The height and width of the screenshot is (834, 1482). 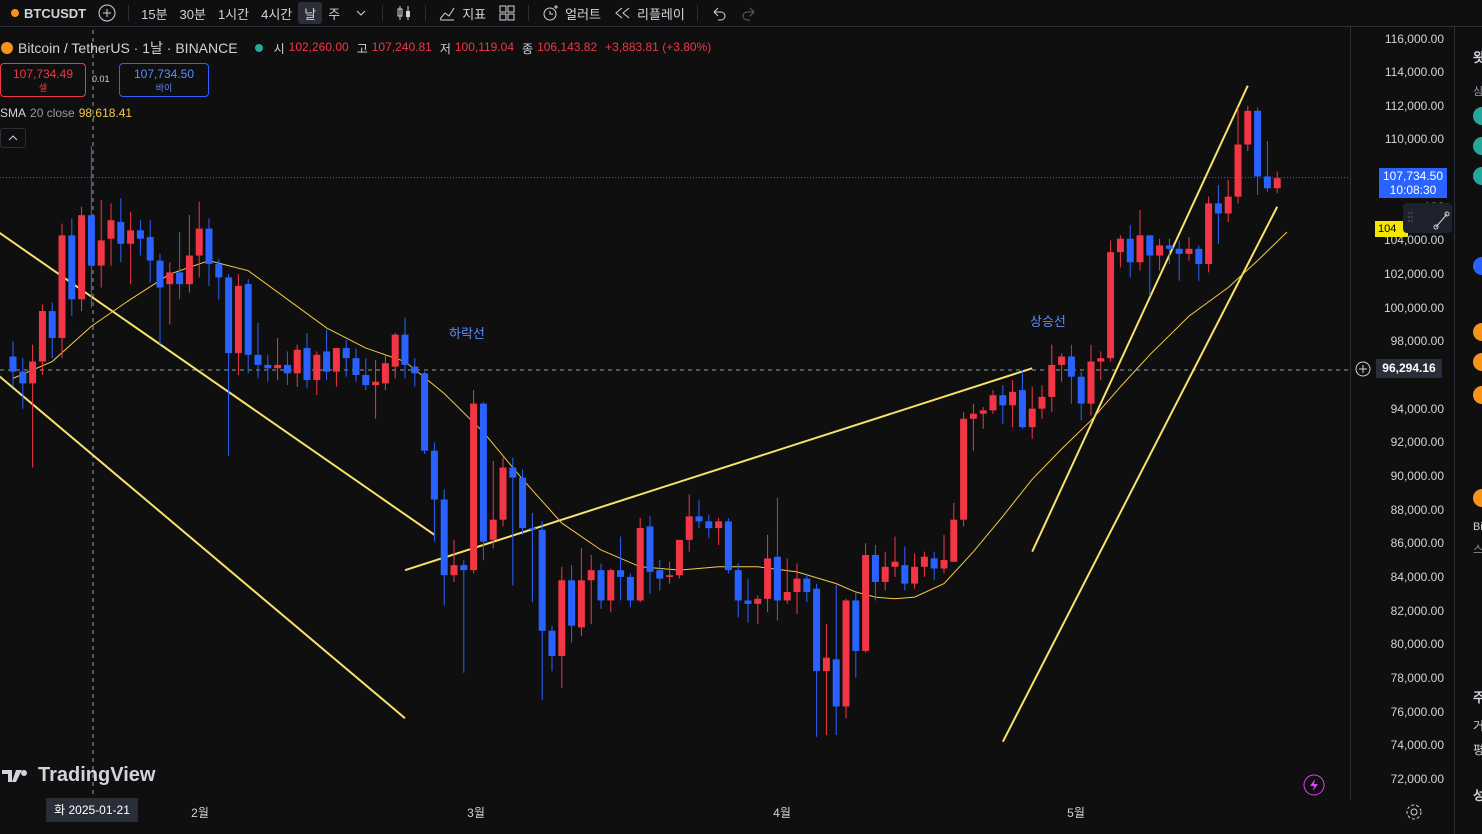 What do you see at coordinates (1414, 812) in the screenshot?
I see `settings-gear-icon` at bounding box center [1414, 812].